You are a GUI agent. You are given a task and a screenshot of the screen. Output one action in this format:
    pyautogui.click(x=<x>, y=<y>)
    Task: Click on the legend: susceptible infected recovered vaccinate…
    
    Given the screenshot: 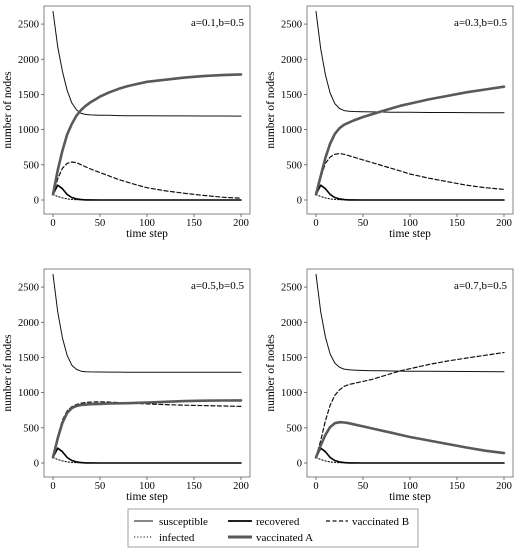 What is the action you would take?
    pyautogui.click(x=273, y=528)
    